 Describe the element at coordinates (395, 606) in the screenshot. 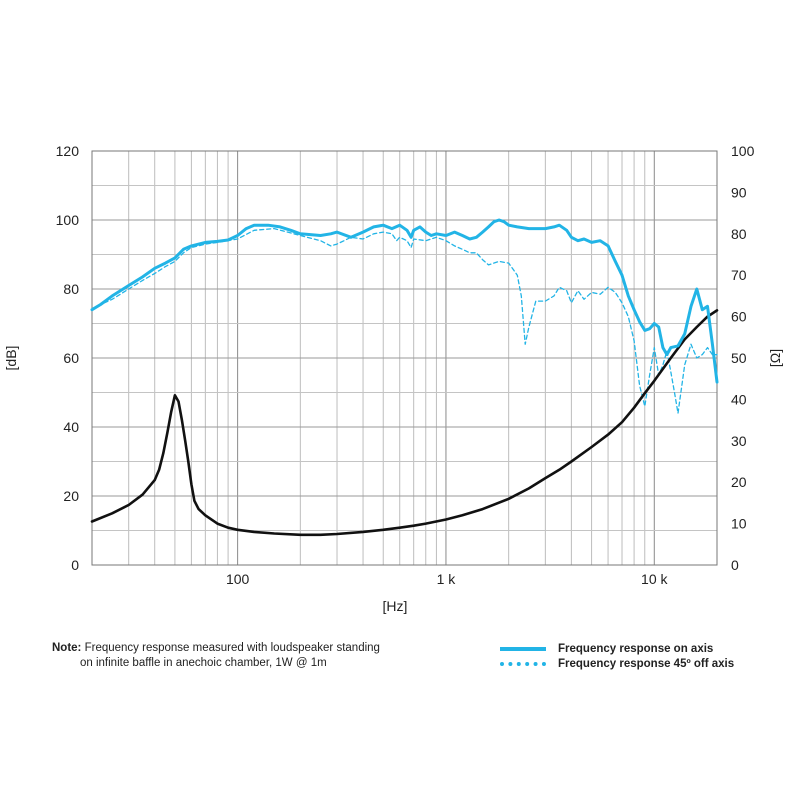

I see `x-axis-title: [Hz]` at that location.